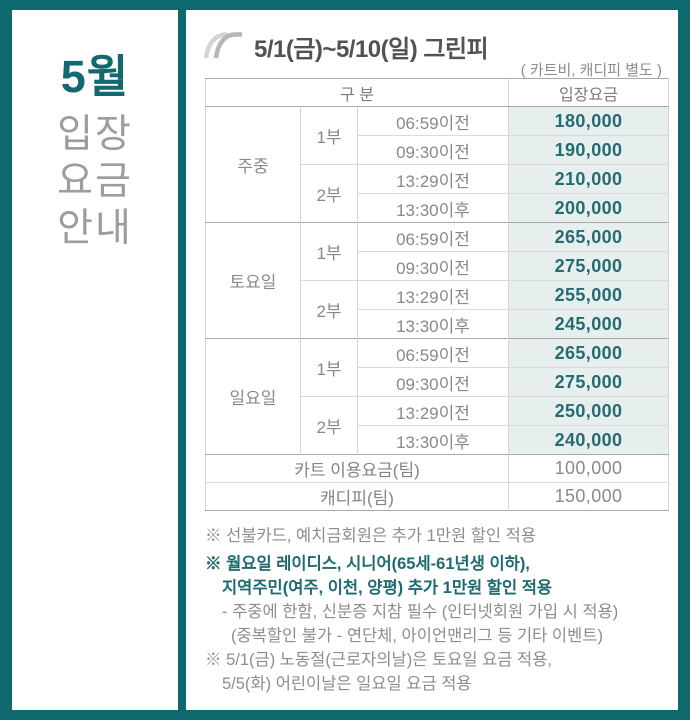  What do you see at coordinates (588, 295) in the screenshot?
I see `price-cell: 255,000` at bounding box center [588, 295].